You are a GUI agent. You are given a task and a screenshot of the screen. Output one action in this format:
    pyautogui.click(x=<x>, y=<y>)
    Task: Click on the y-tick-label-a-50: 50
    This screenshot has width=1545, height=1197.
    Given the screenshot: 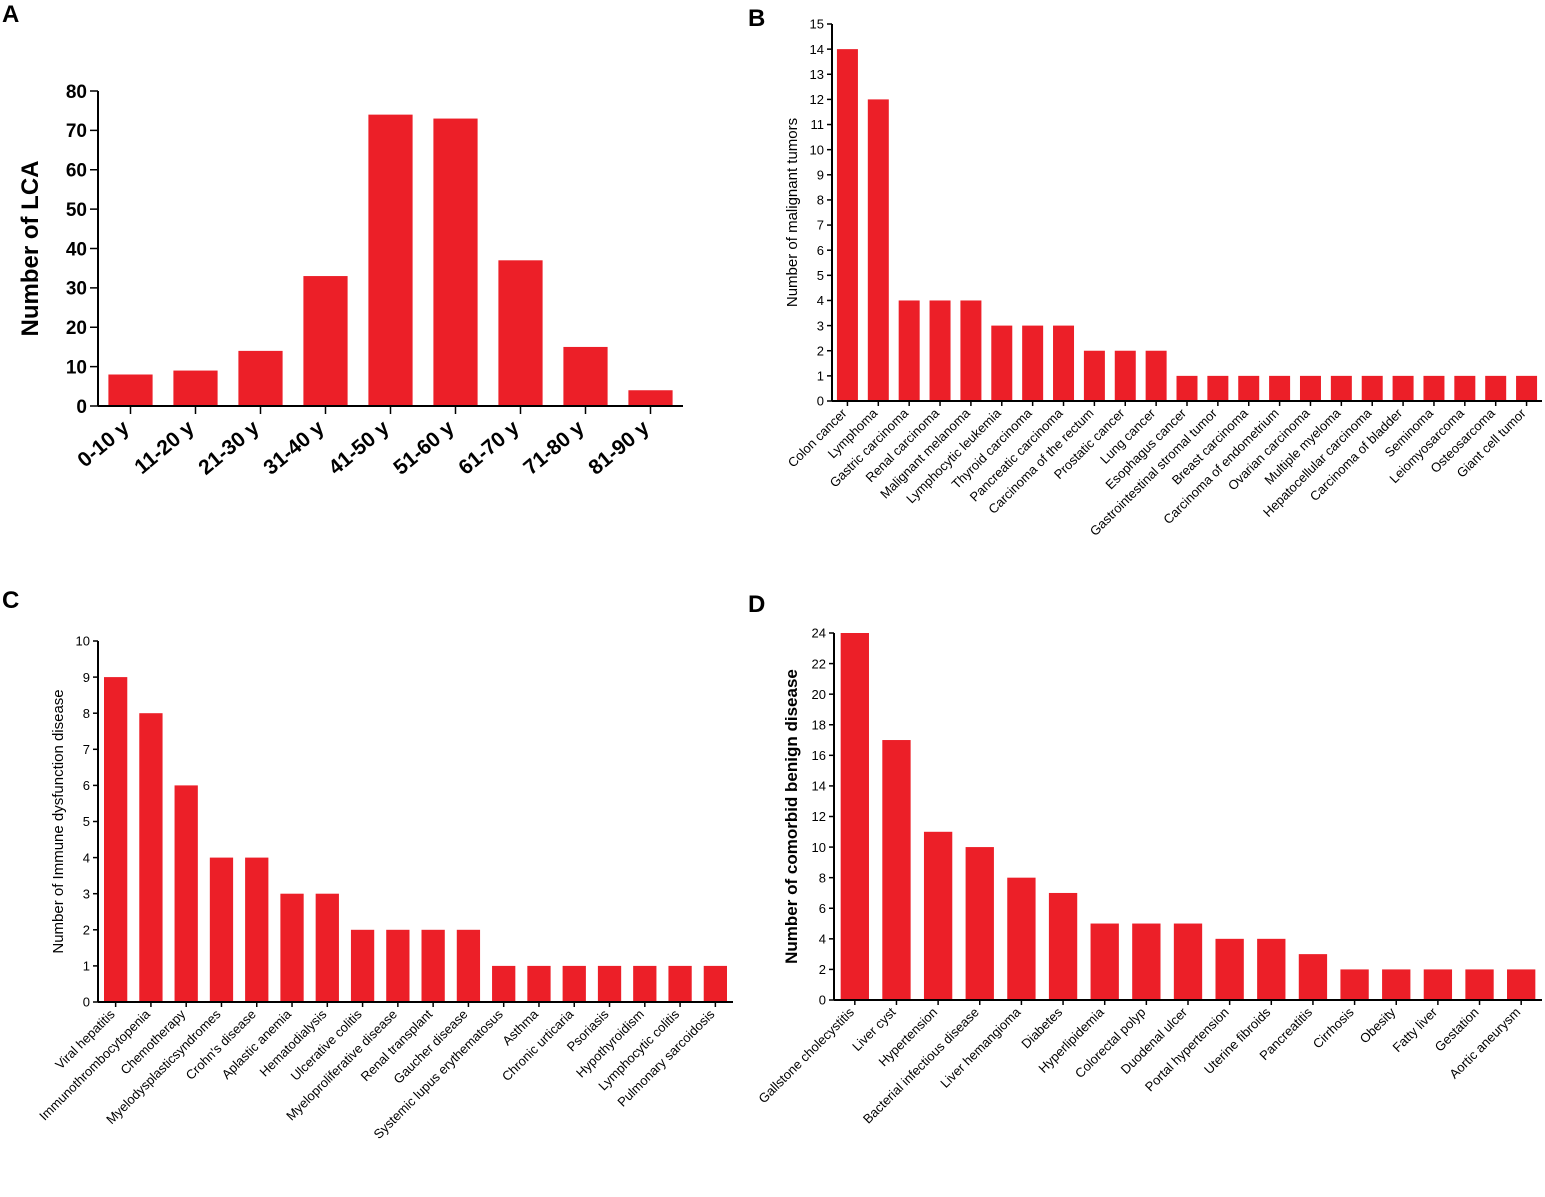 What is the action you would take?
    pyautogui.click(x=76, y=210)
    